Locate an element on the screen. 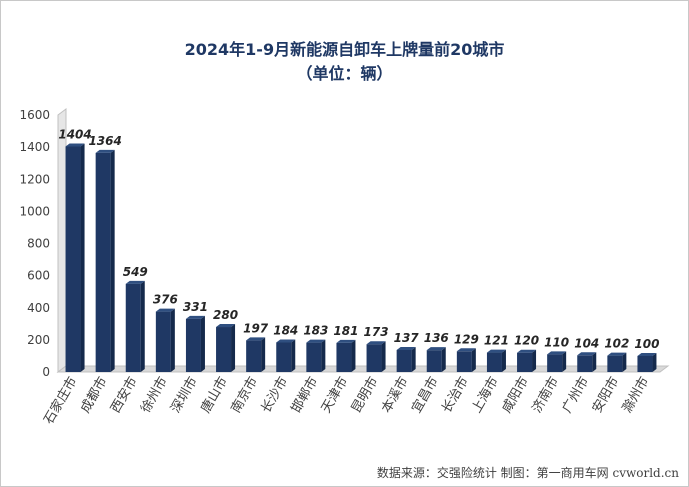  data-label: 120 is located at coordinates (526, 341).